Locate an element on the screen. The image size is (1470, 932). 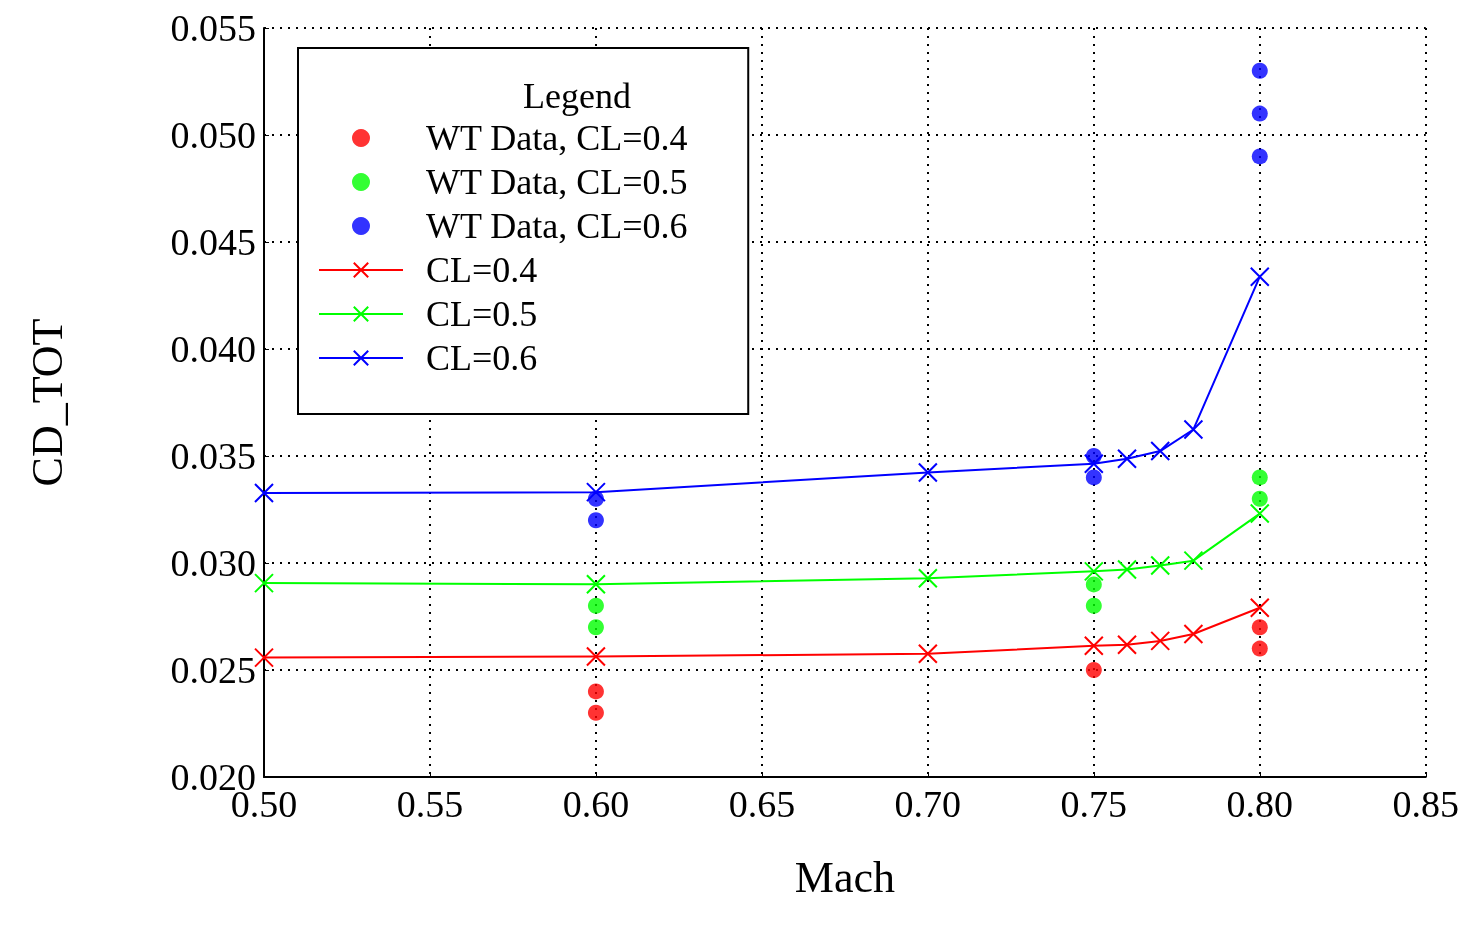
legend-label: WT Data, CL=0.5 is located at coordinates (557, 182).